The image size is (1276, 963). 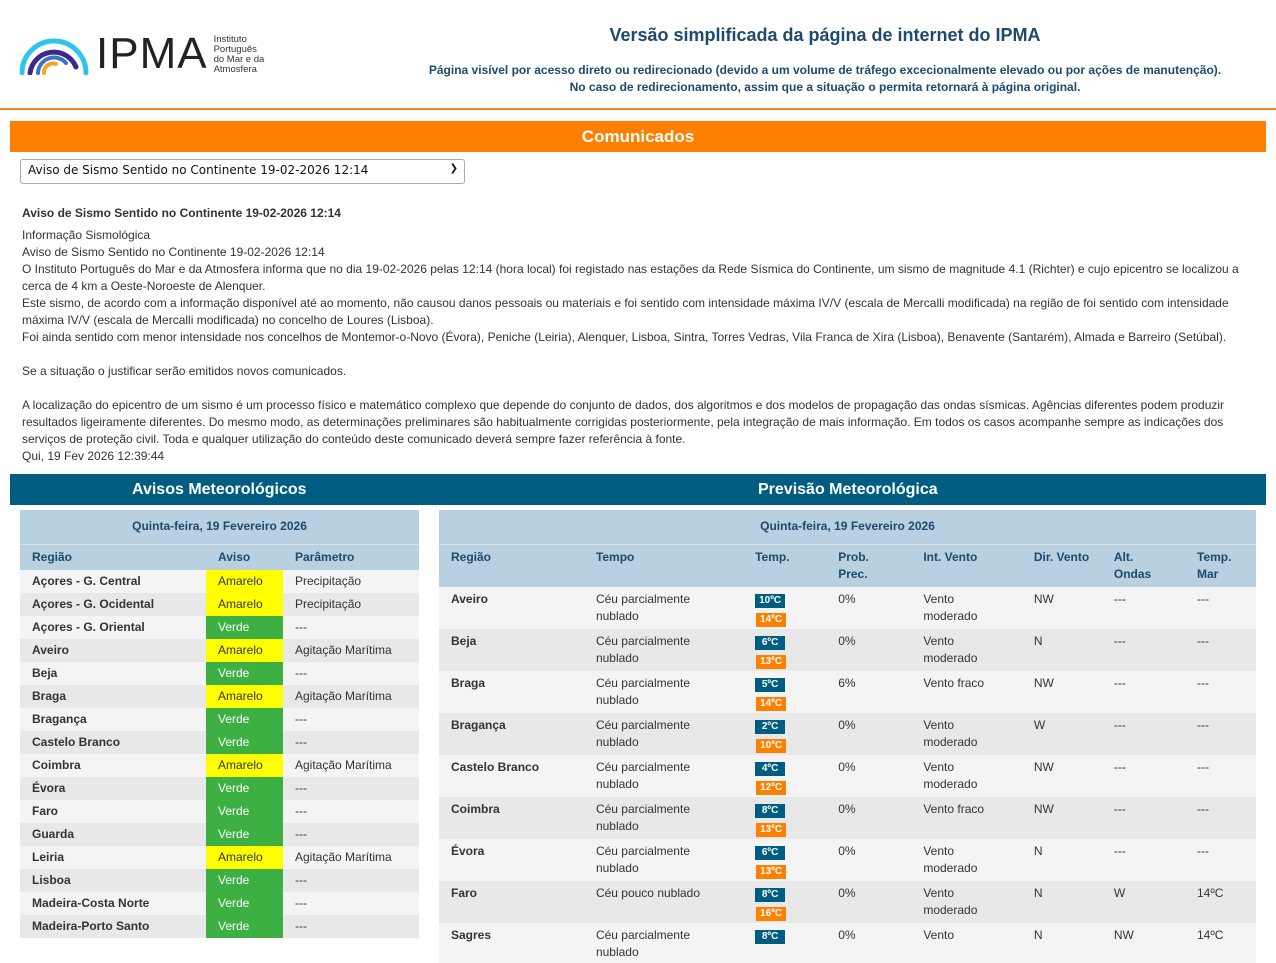 I want to click on comunicado-line, so click(x=634, y=354).